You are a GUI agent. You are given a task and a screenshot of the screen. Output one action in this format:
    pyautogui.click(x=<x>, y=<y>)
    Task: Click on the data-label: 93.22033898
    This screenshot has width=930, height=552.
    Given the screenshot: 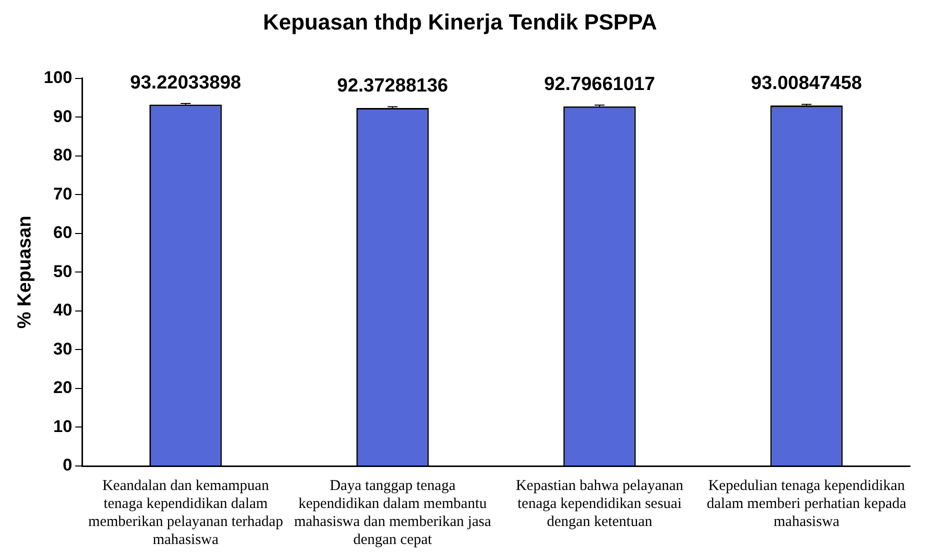 What is the action you would take?
    pyautogui.click(x=186, y=83)
    